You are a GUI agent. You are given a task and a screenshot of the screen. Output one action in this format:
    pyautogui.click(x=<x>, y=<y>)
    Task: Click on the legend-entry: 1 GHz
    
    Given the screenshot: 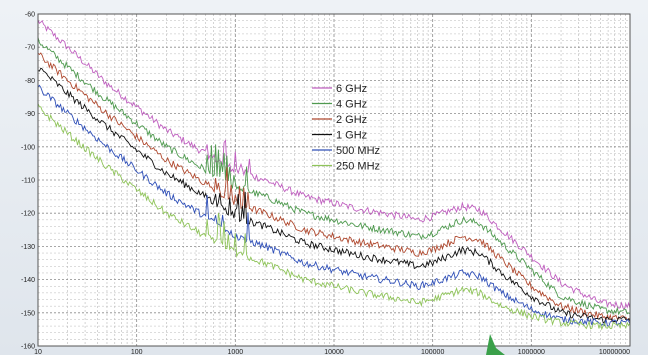 What is the action you would take?
    pyautogui.click(x=351, y=136)
    